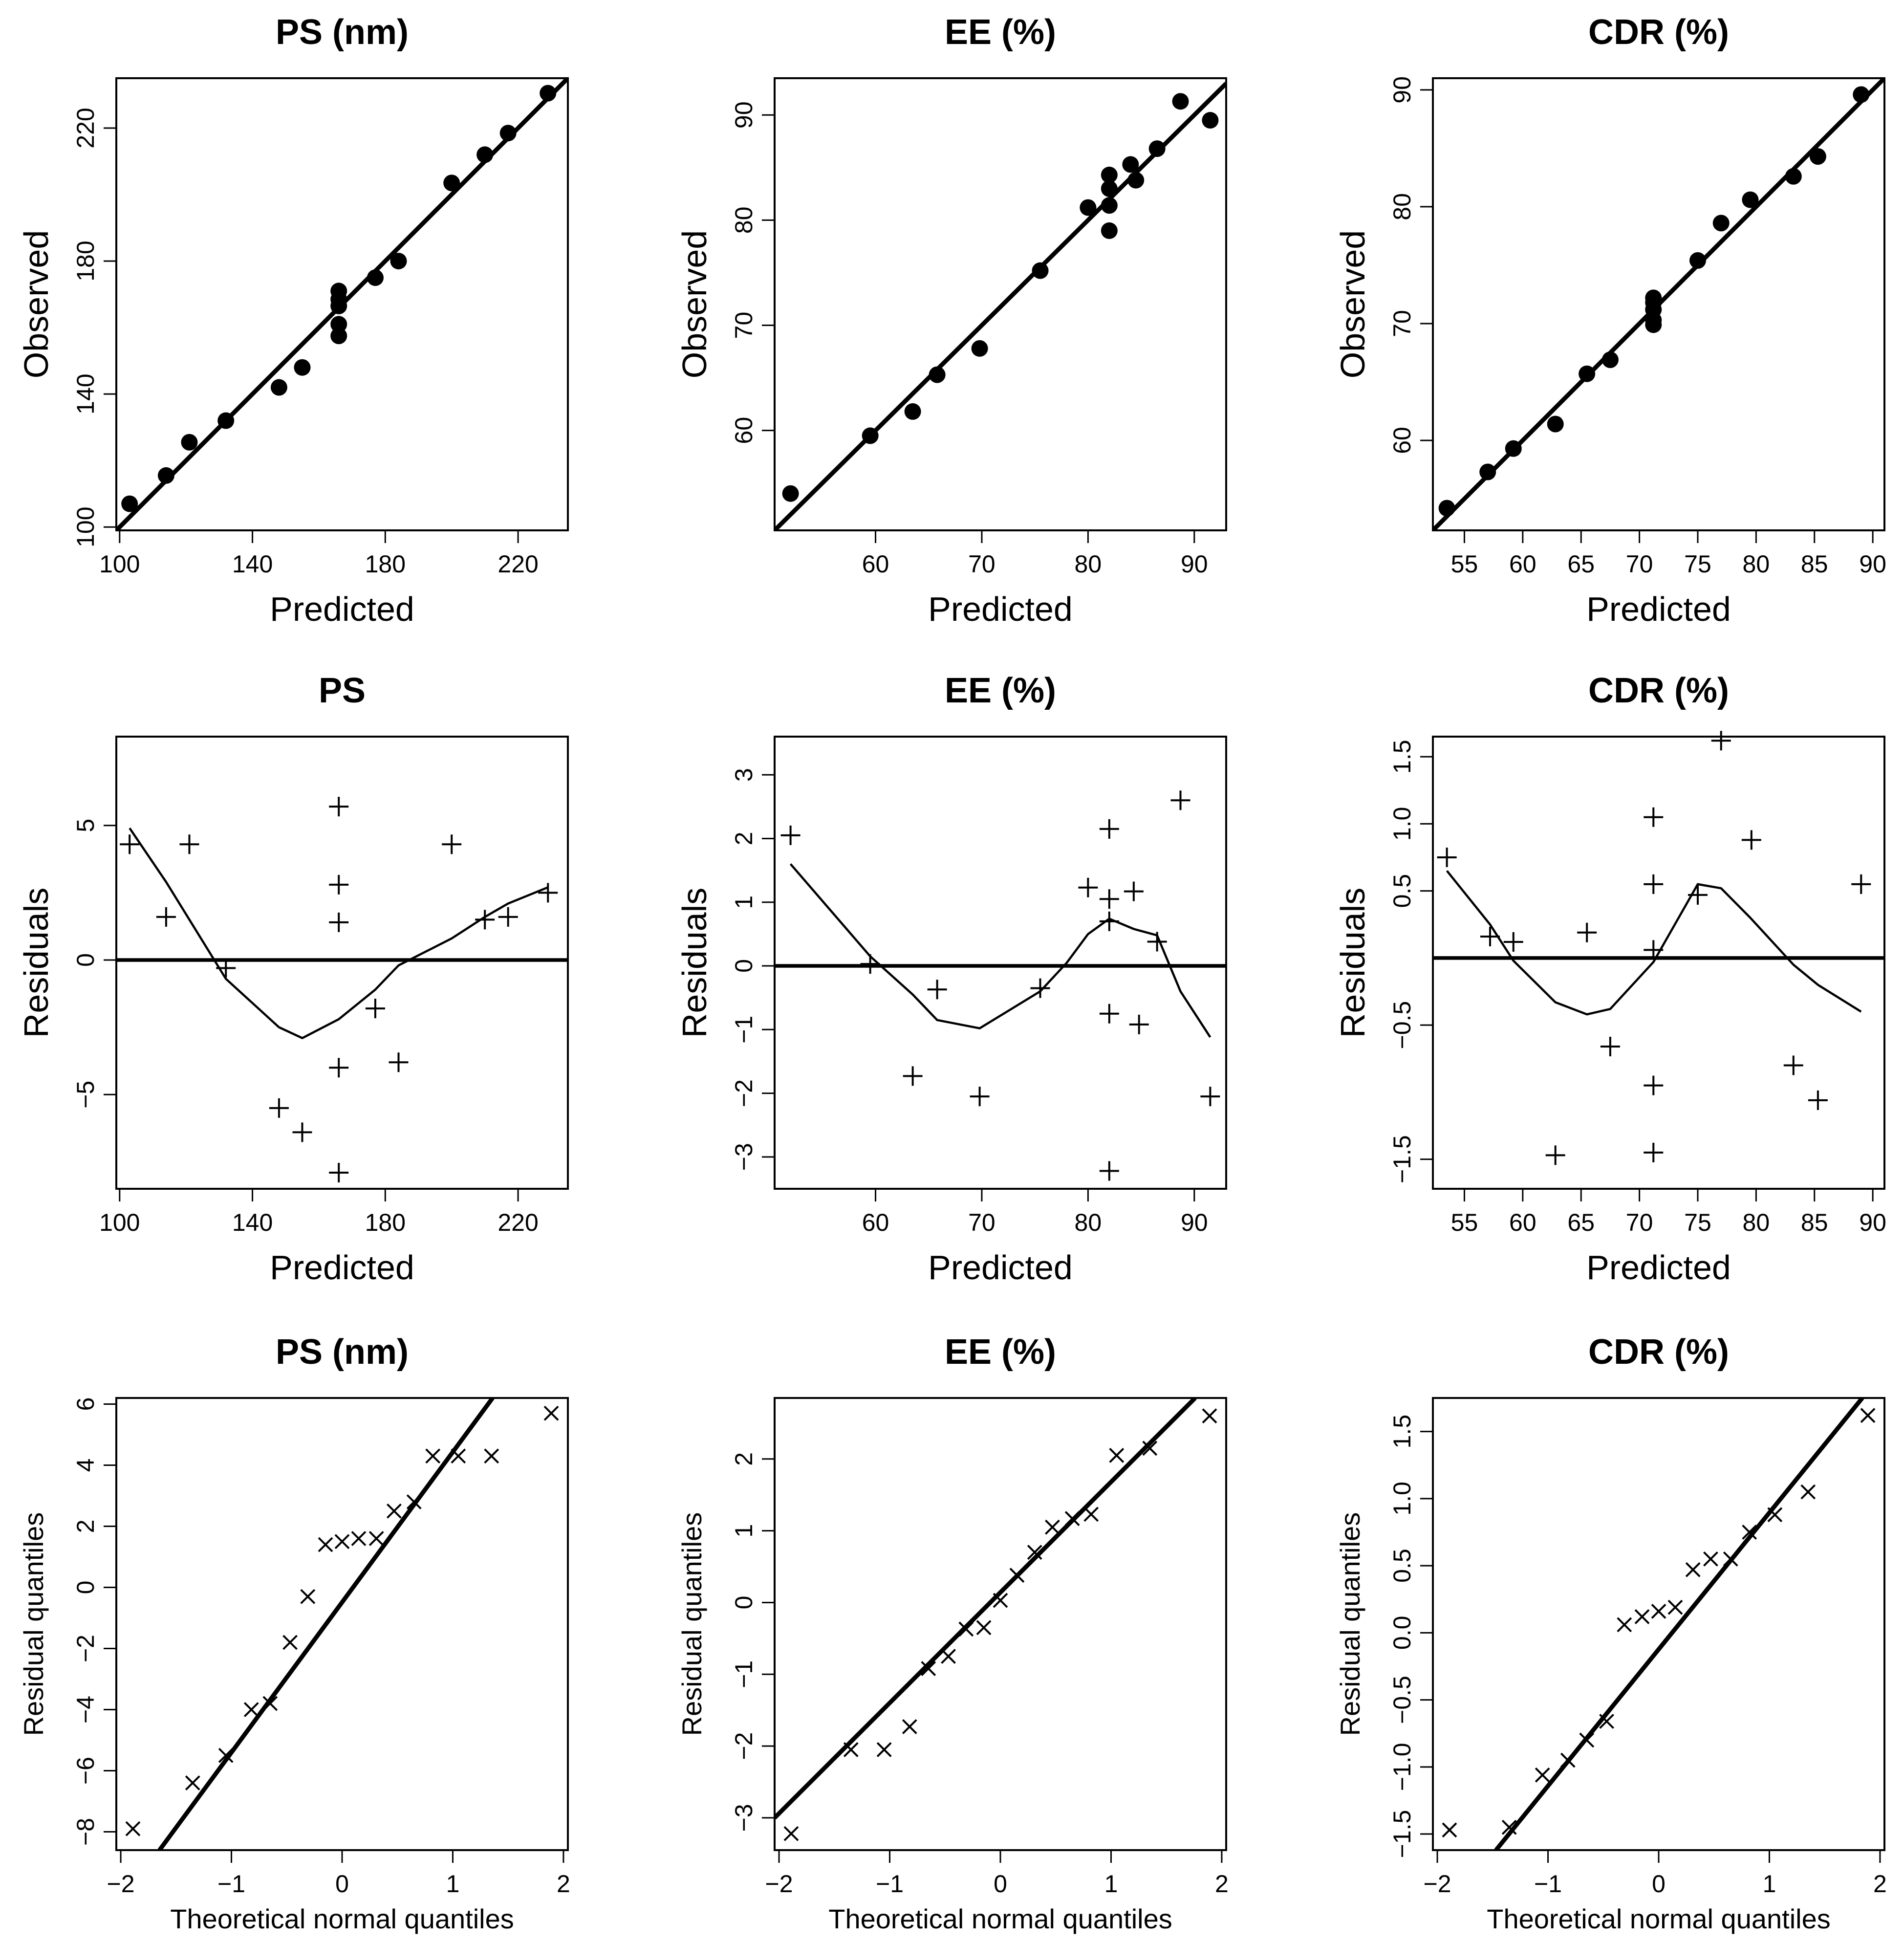 The image size is (1904, 1943). I want to click on x-axis-label: Predicted, so click(342, 1267).